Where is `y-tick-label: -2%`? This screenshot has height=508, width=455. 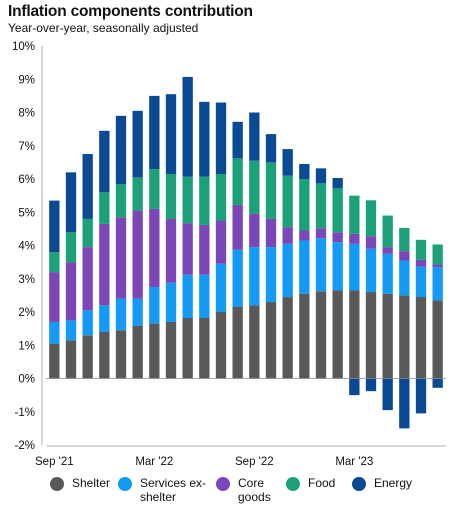 y-tick-label: -2% is located at coordinates (25, 446).